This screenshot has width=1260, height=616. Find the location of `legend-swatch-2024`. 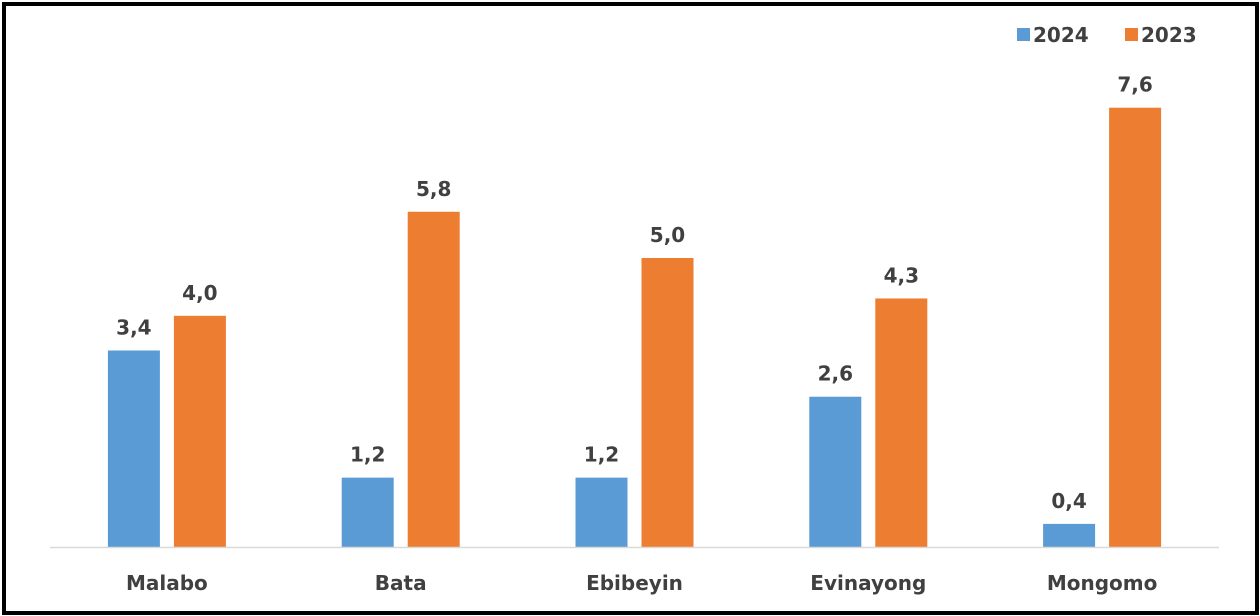

legend-swatch-2024 is located at coordinates (1023, 34).